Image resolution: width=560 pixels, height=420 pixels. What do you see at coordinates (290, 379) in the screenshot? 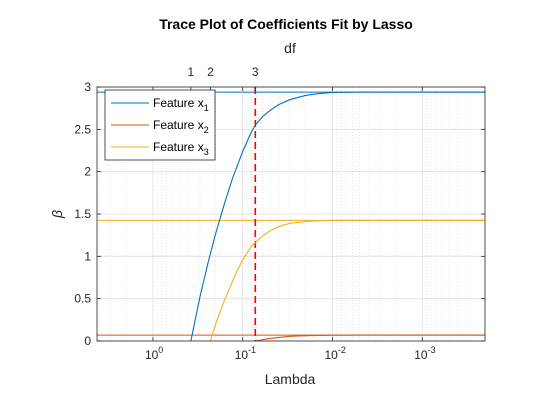
I see `x-axis-label: Lambda` at bounding box center [290, 379].